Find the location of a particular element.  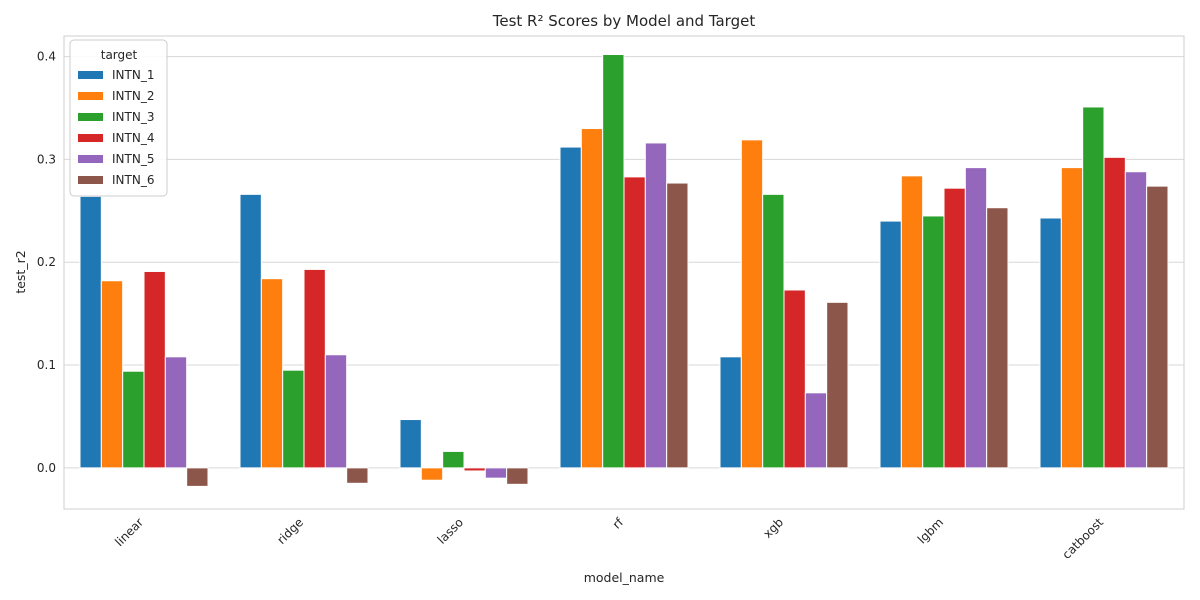

x-tick-label: catboost is located at coordinates (1083, 538).